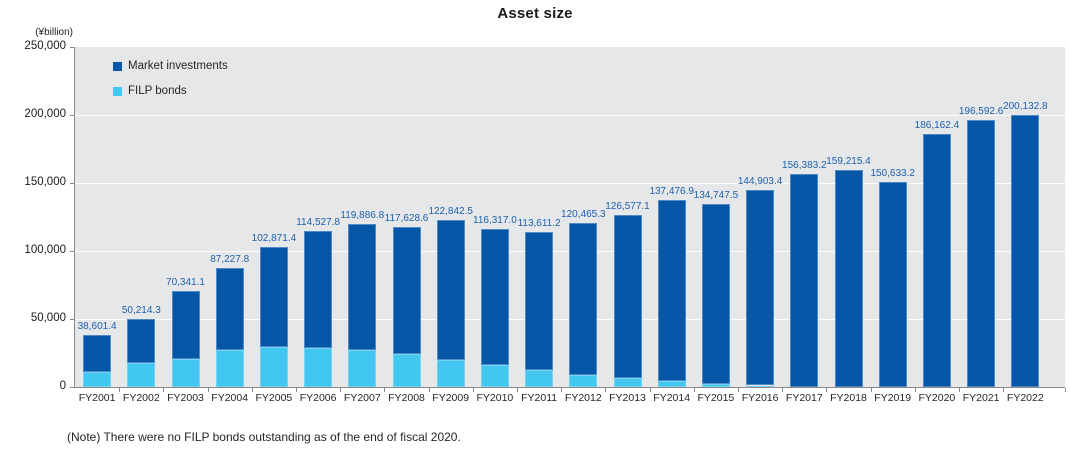 The image size is (1070, 464). What do you see at coordinates (494, 376) in the screenshot?
I see `bar-segment-filp-FY2010` at bounding box center [494, 376].